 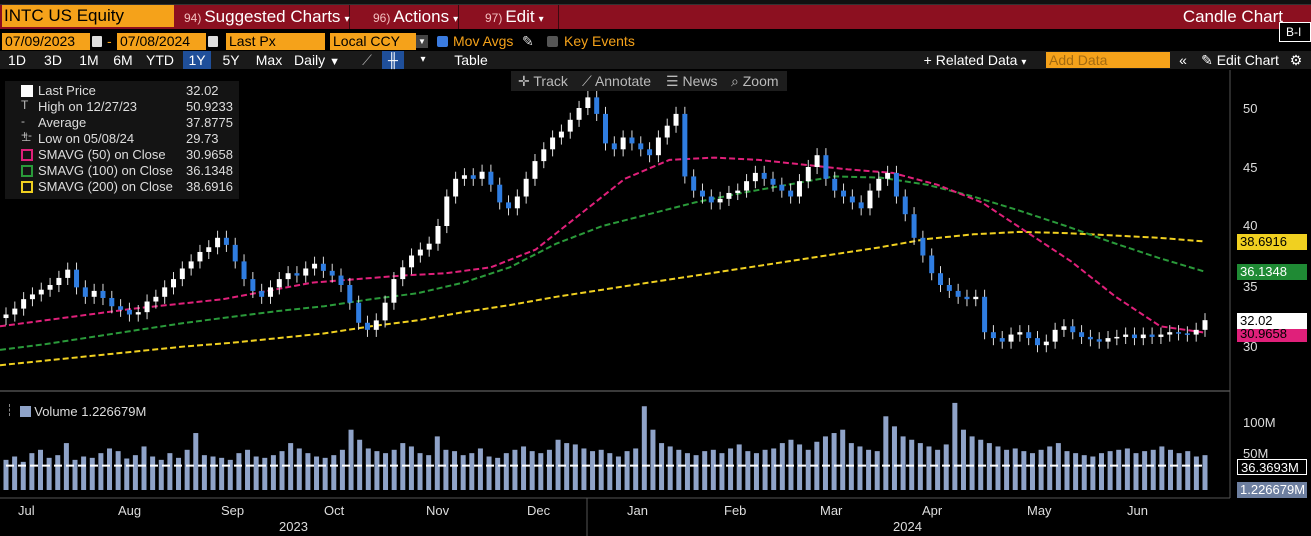 I want to click on period-1m: 1M, so click(x=89, y=60).